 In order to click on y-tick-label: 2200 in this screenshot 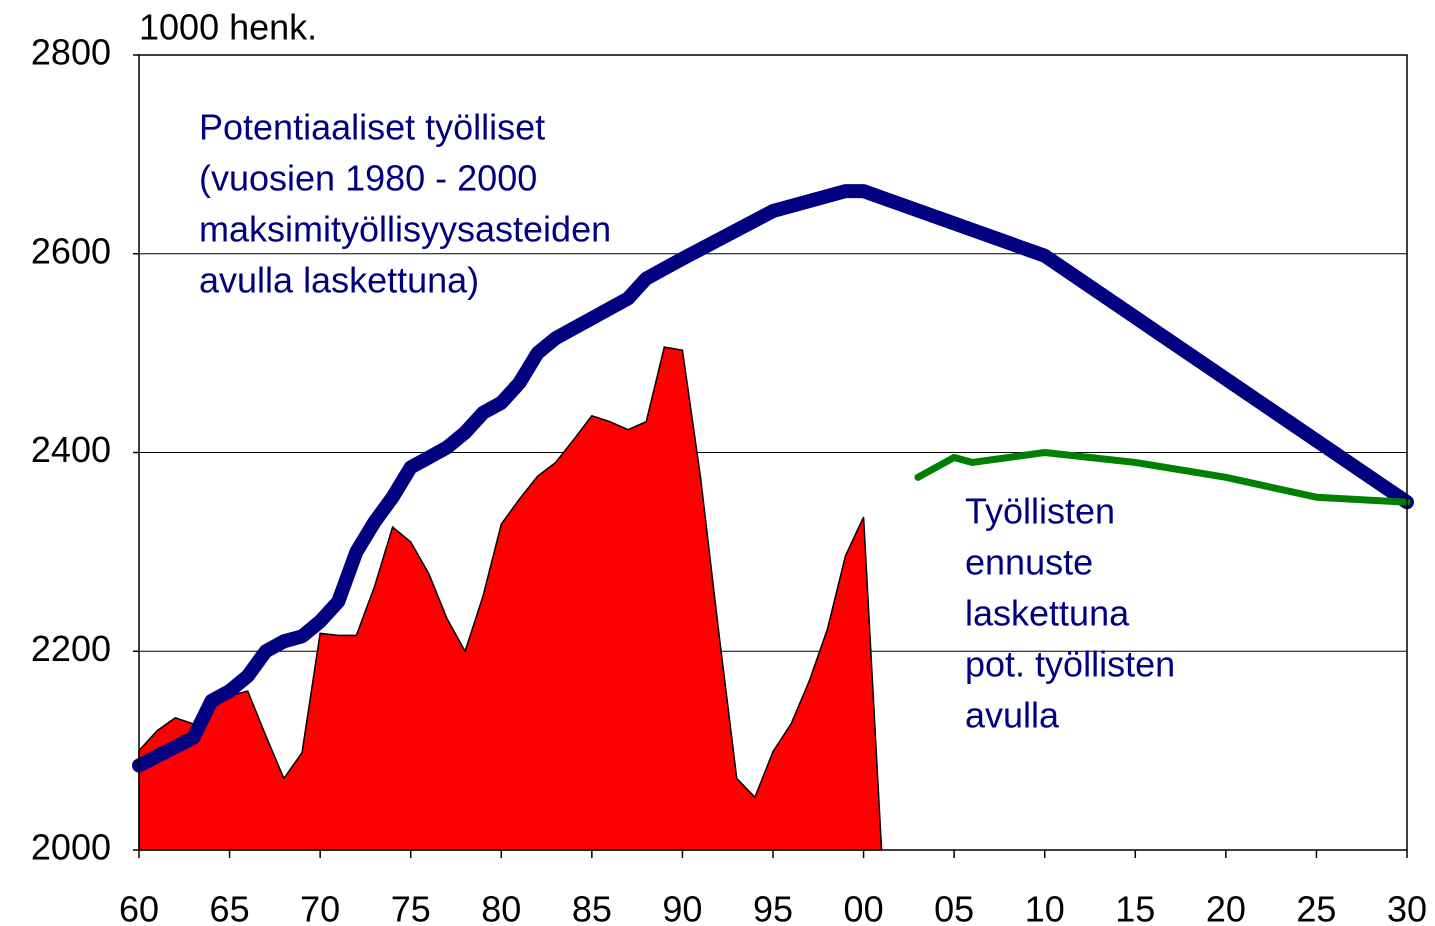, I will do `click(71, 648)`.